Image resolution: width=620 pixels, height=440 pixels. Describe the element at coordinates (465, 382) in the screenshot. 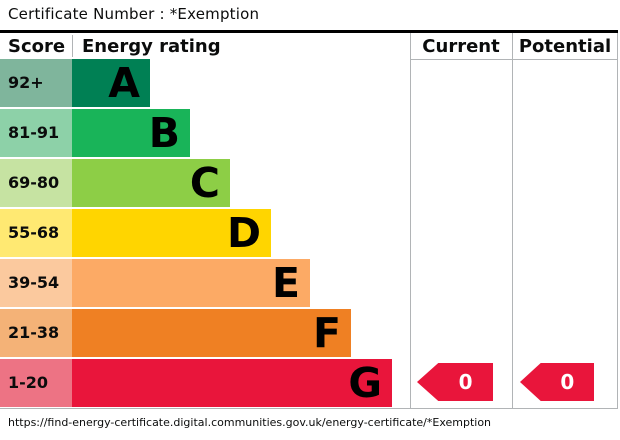

I see `current-rating-value: 0` at that location.